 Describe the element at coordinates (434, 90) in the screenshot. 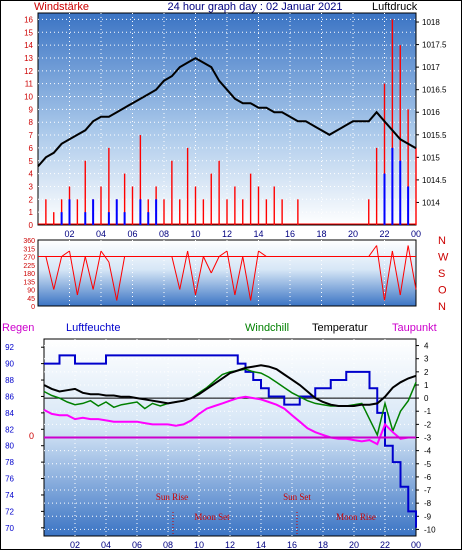

I see `luftdruck-tick-label: 1016.5` at that location.